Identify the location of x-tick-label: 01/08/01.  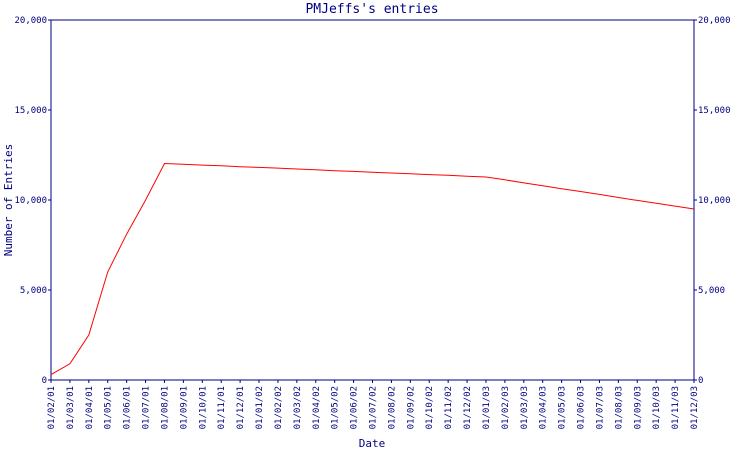
(165, 407).